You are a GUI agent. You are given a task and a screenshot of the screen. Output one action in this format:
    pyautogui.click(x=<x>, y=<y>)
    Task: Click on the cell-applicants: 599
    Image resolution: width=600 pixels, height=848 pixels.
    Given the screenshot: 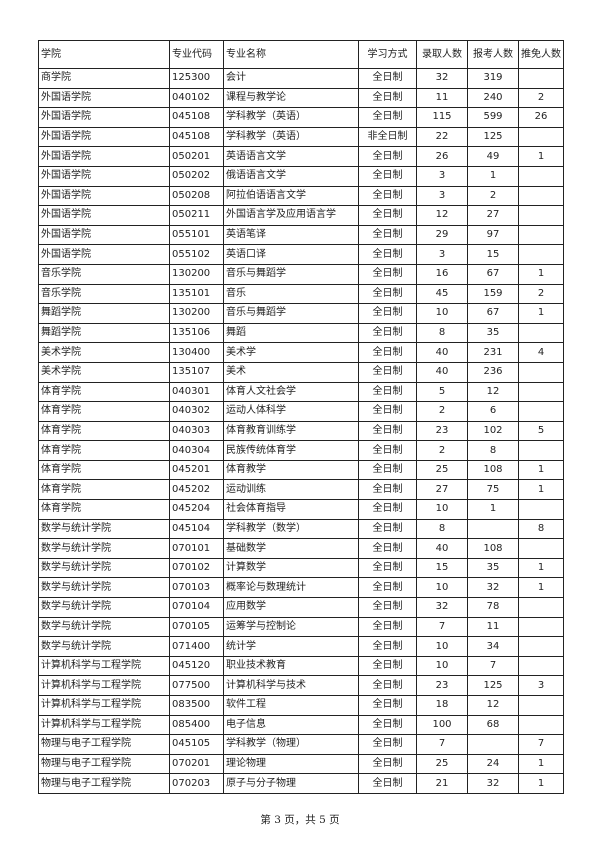 What is the action you would take?
    pyautogui.click(x=493, y=117)
    